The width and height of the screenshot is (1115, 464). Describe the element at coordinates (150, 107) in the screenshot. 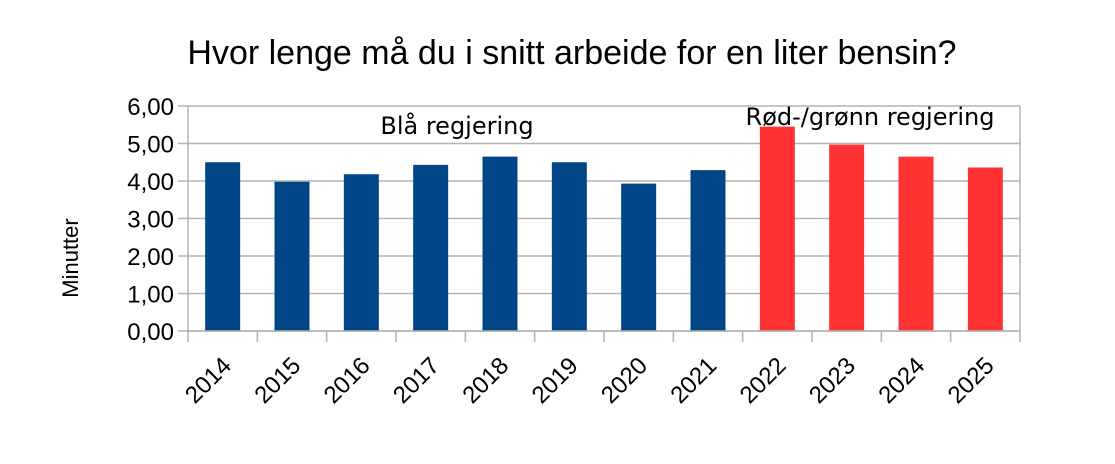

I see `y-tick-label: 6,00` at that location.